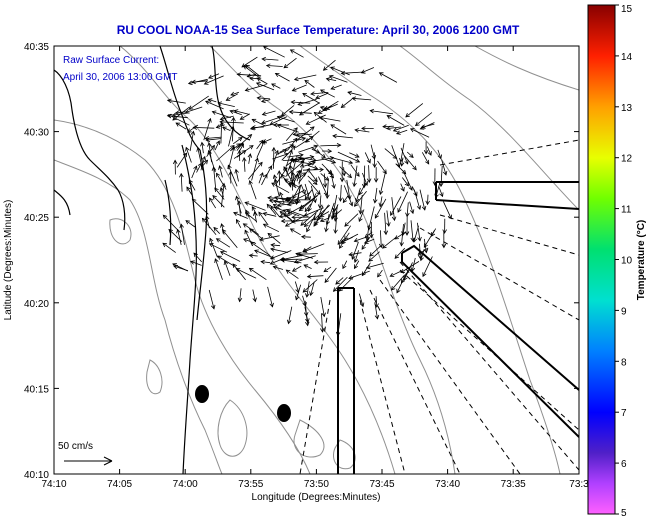  What do you see at coordinates (36, 475) in the screenshot?
I see `y-tick-label: 40:10` at bounding box center [36, 475].